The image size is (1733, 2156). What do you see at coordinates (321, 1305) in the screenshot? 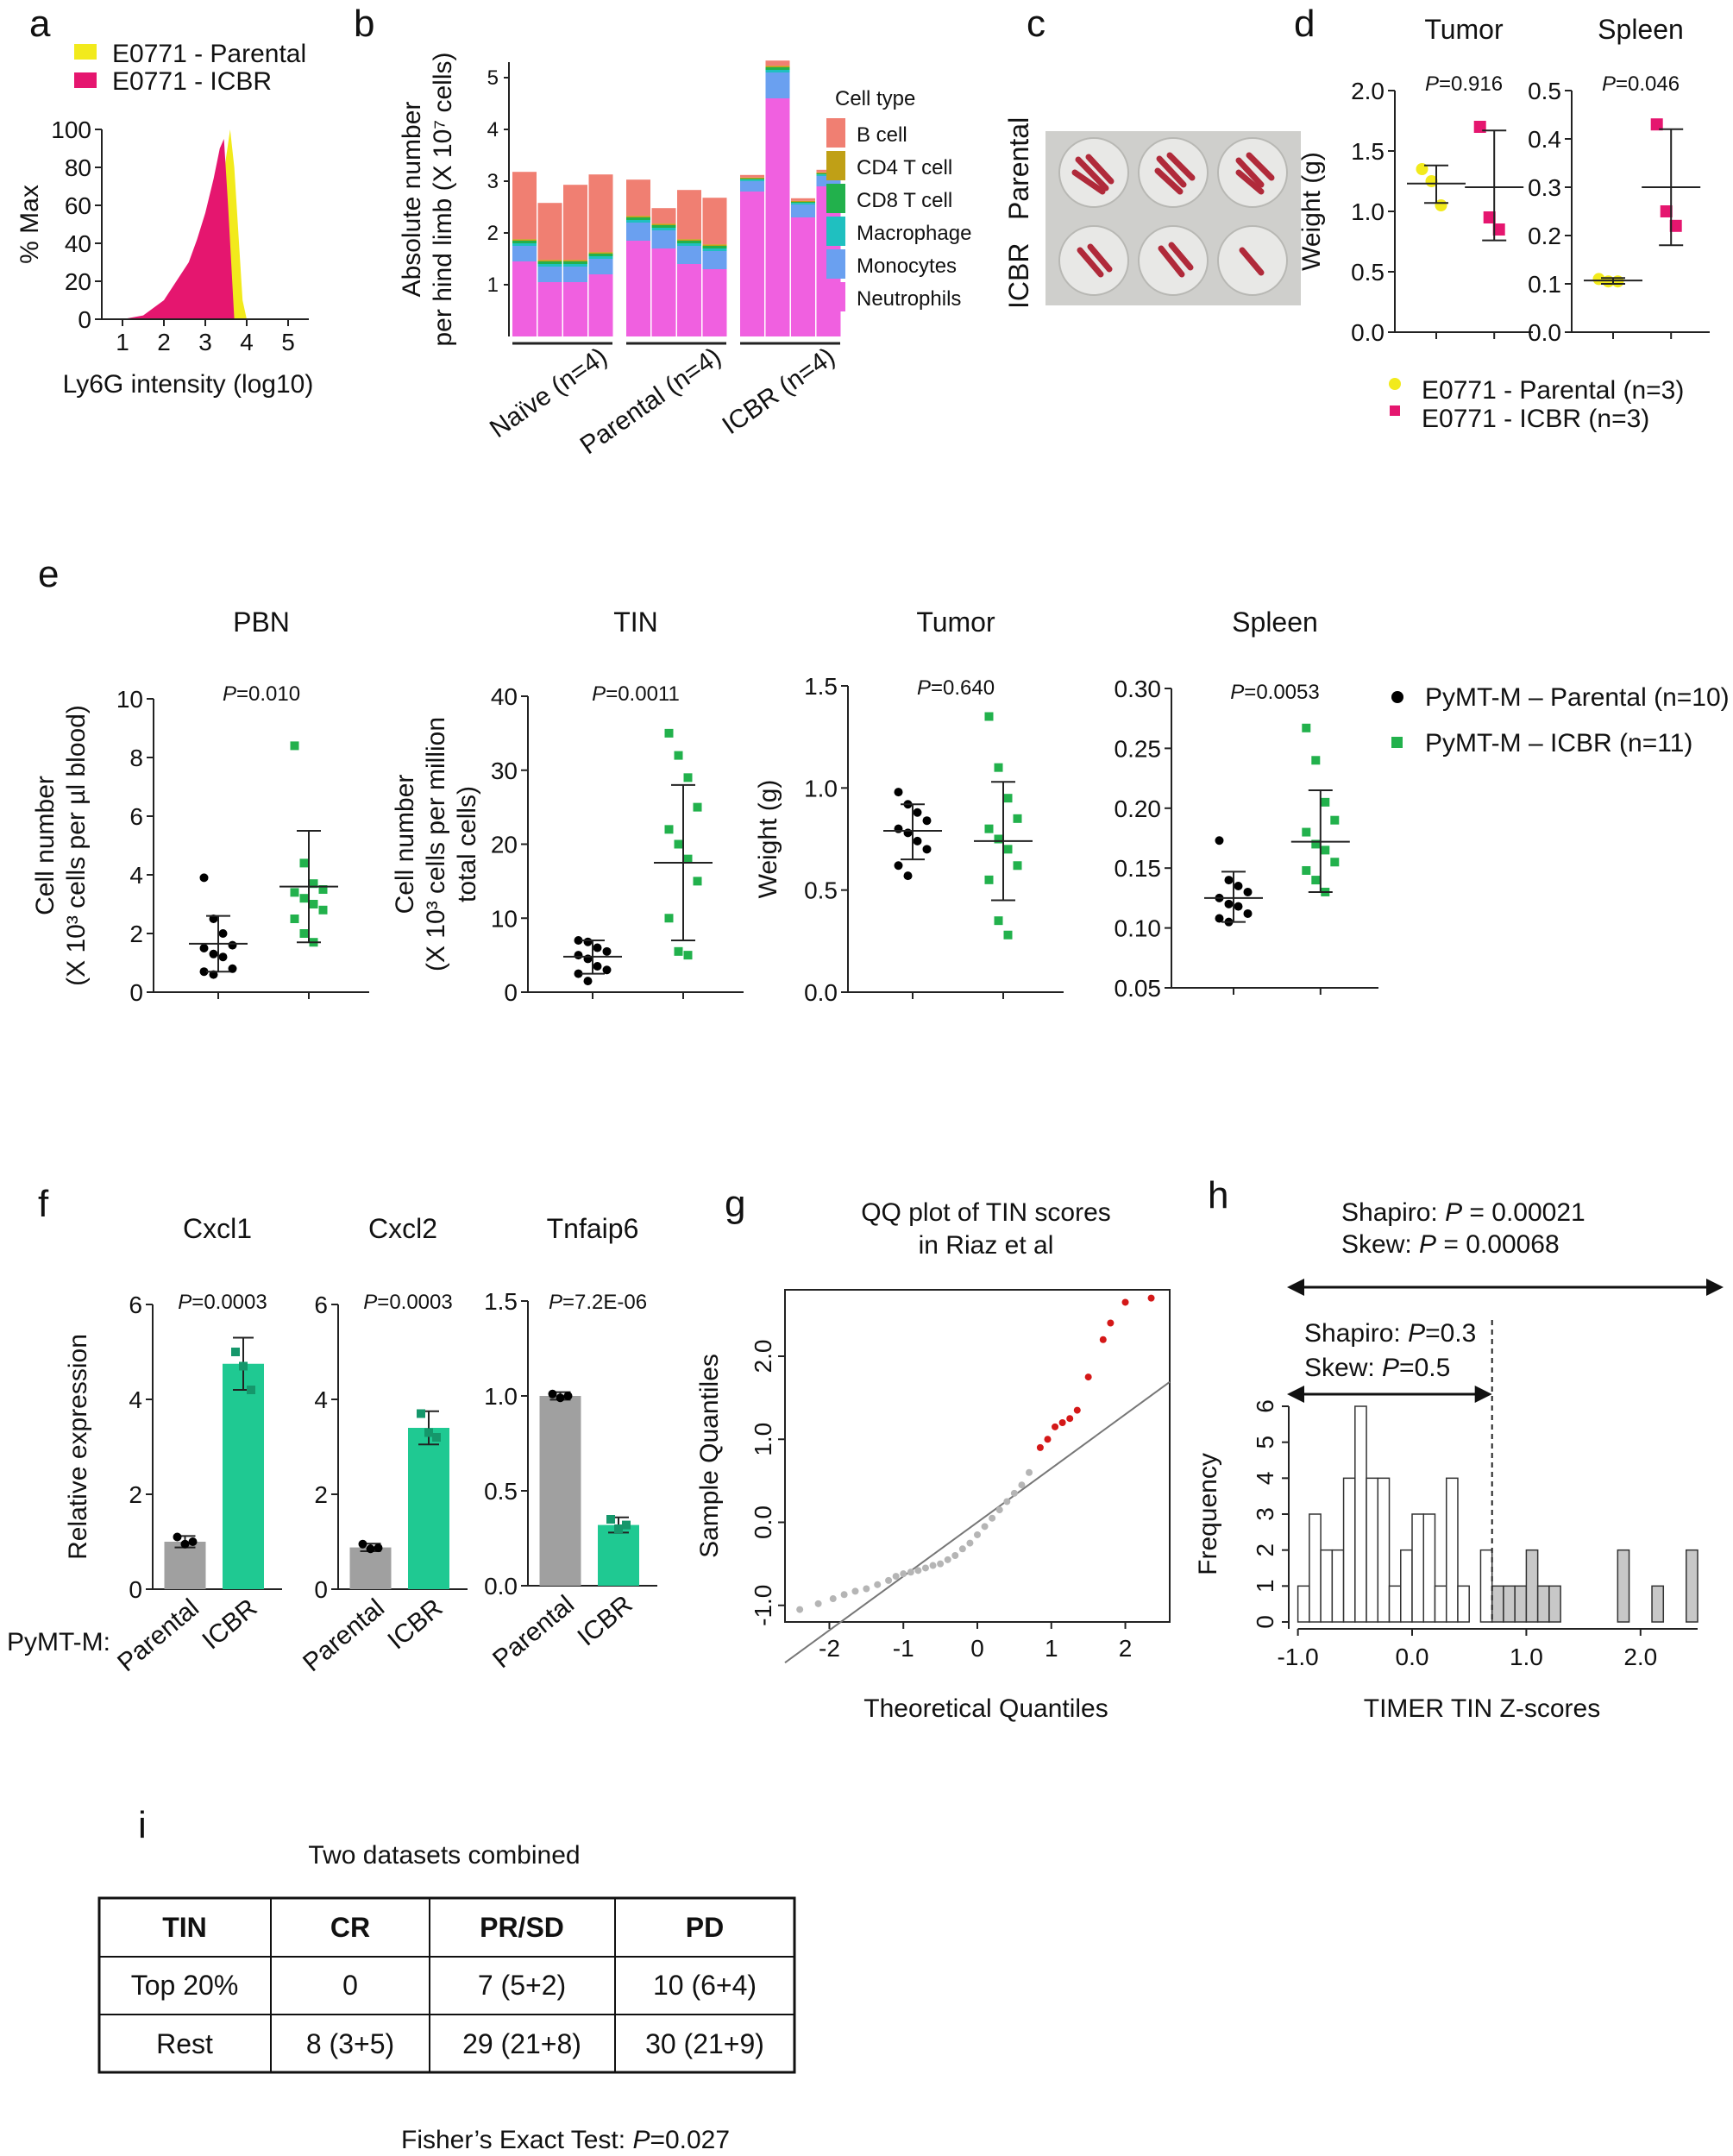
I see `y-tick-label: 6` at bounding box center [321, 1305].